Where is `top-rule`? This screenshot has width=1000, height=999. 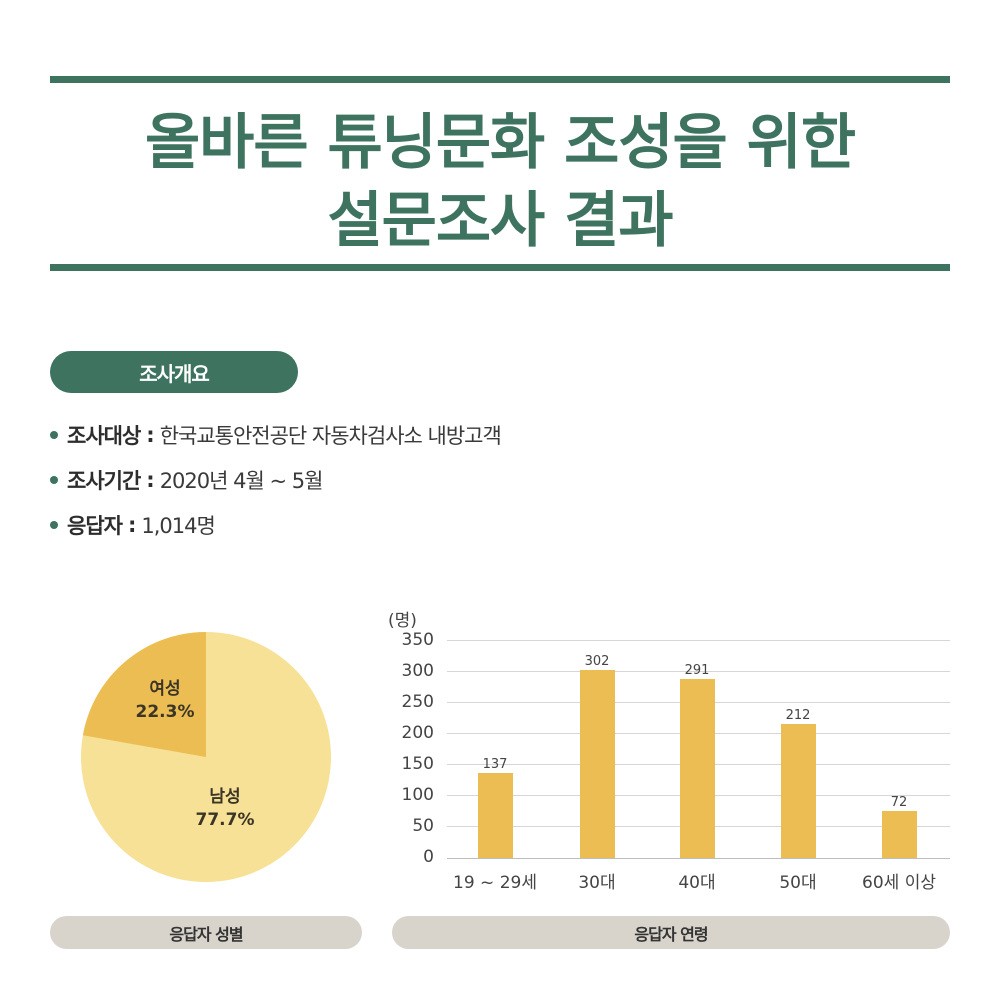
top-rule is located at coordinates (500, 79).